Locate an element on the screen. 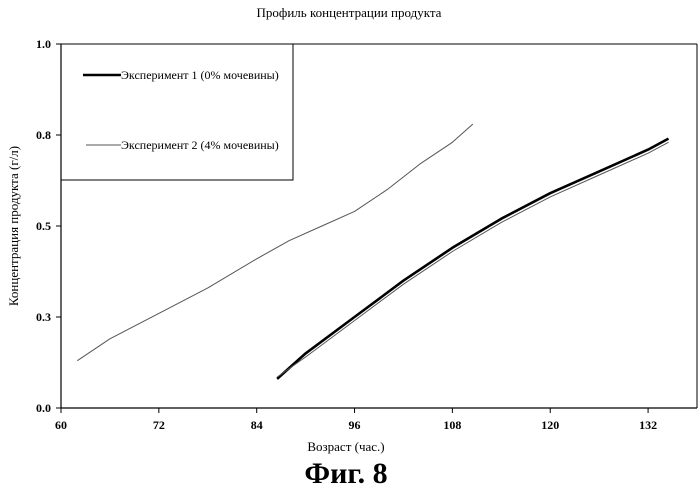  chart-title: Профиль концентрации продукта is located at coordinates (349, 12).